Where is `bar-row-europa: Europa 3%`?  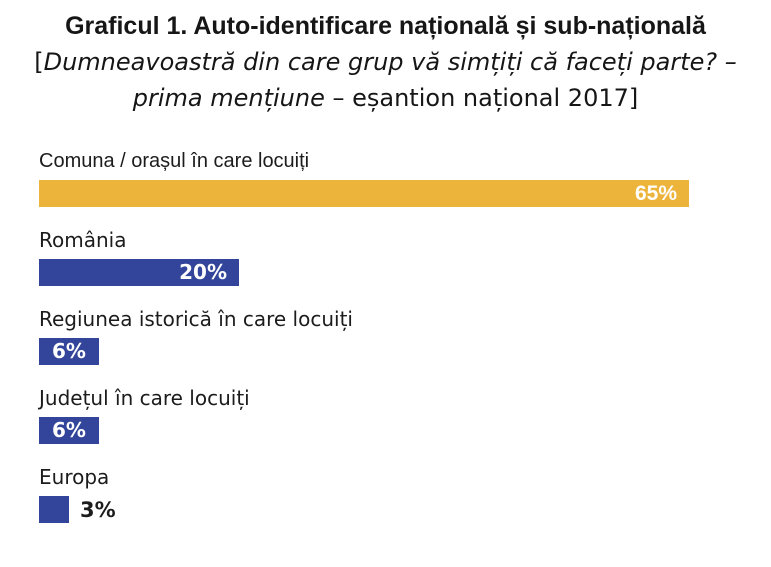 bar-row-europa: Europa 3% is located at coordinates (389, 493).